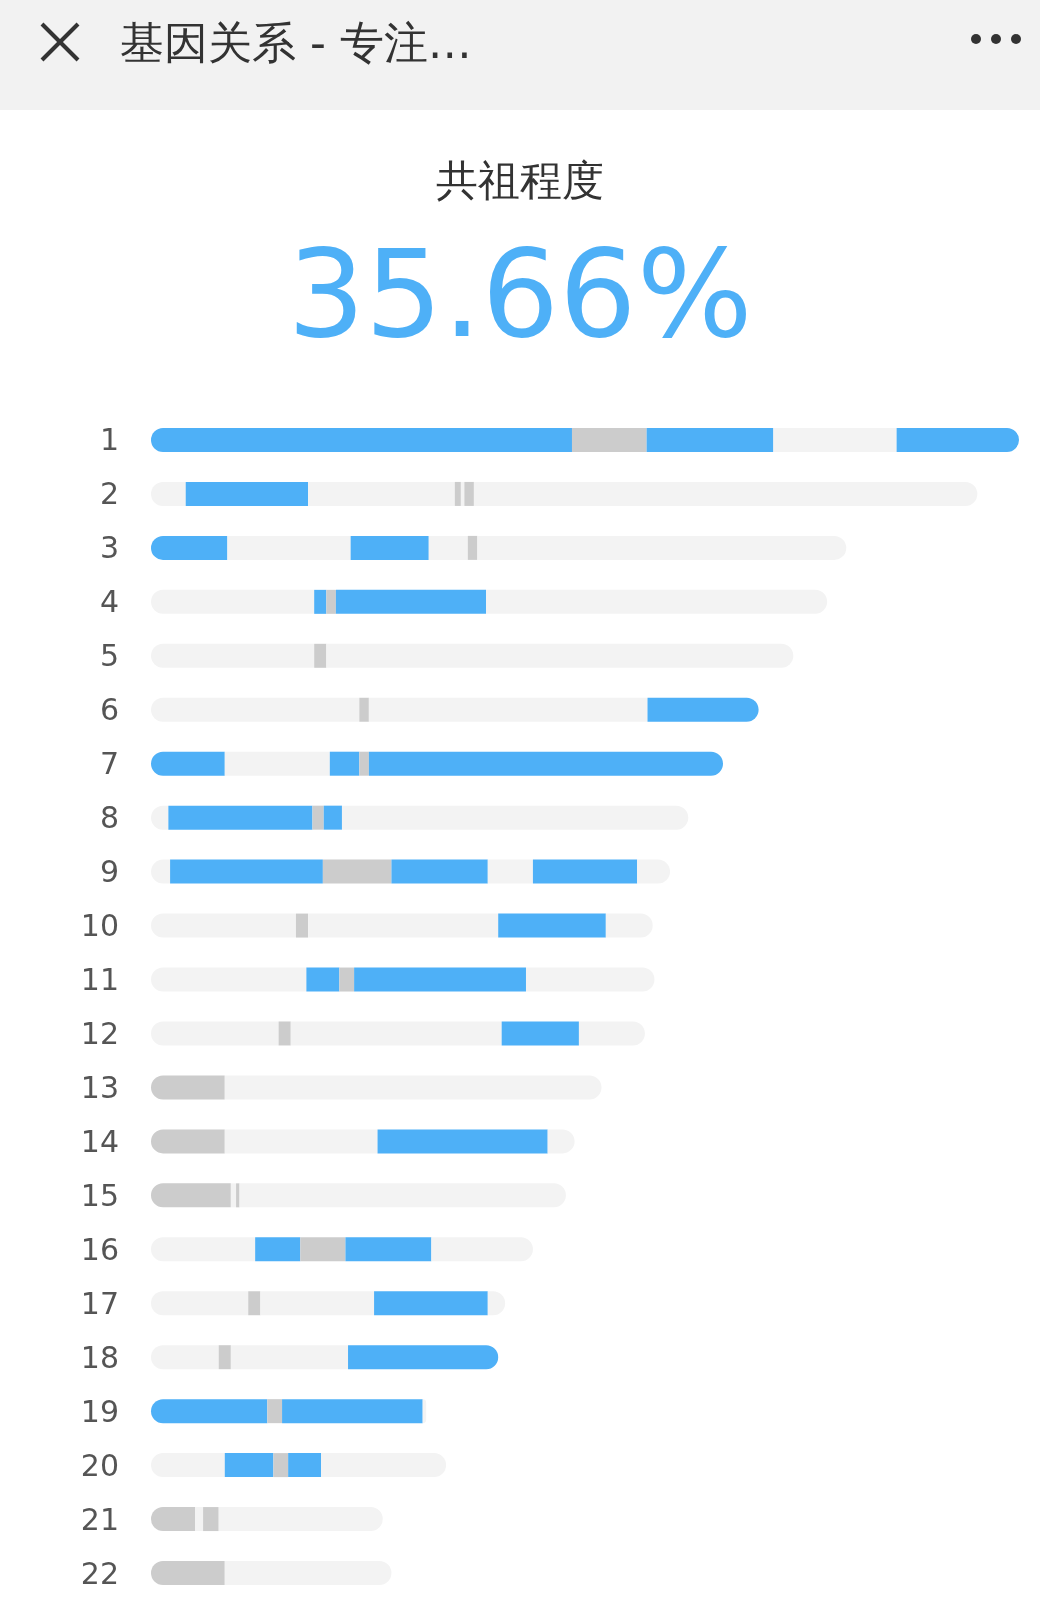  What do you see at coordinates (99, 1195) in the screenshot?
I see `y-tick-label: 15` at bounding box center [99, 1195].